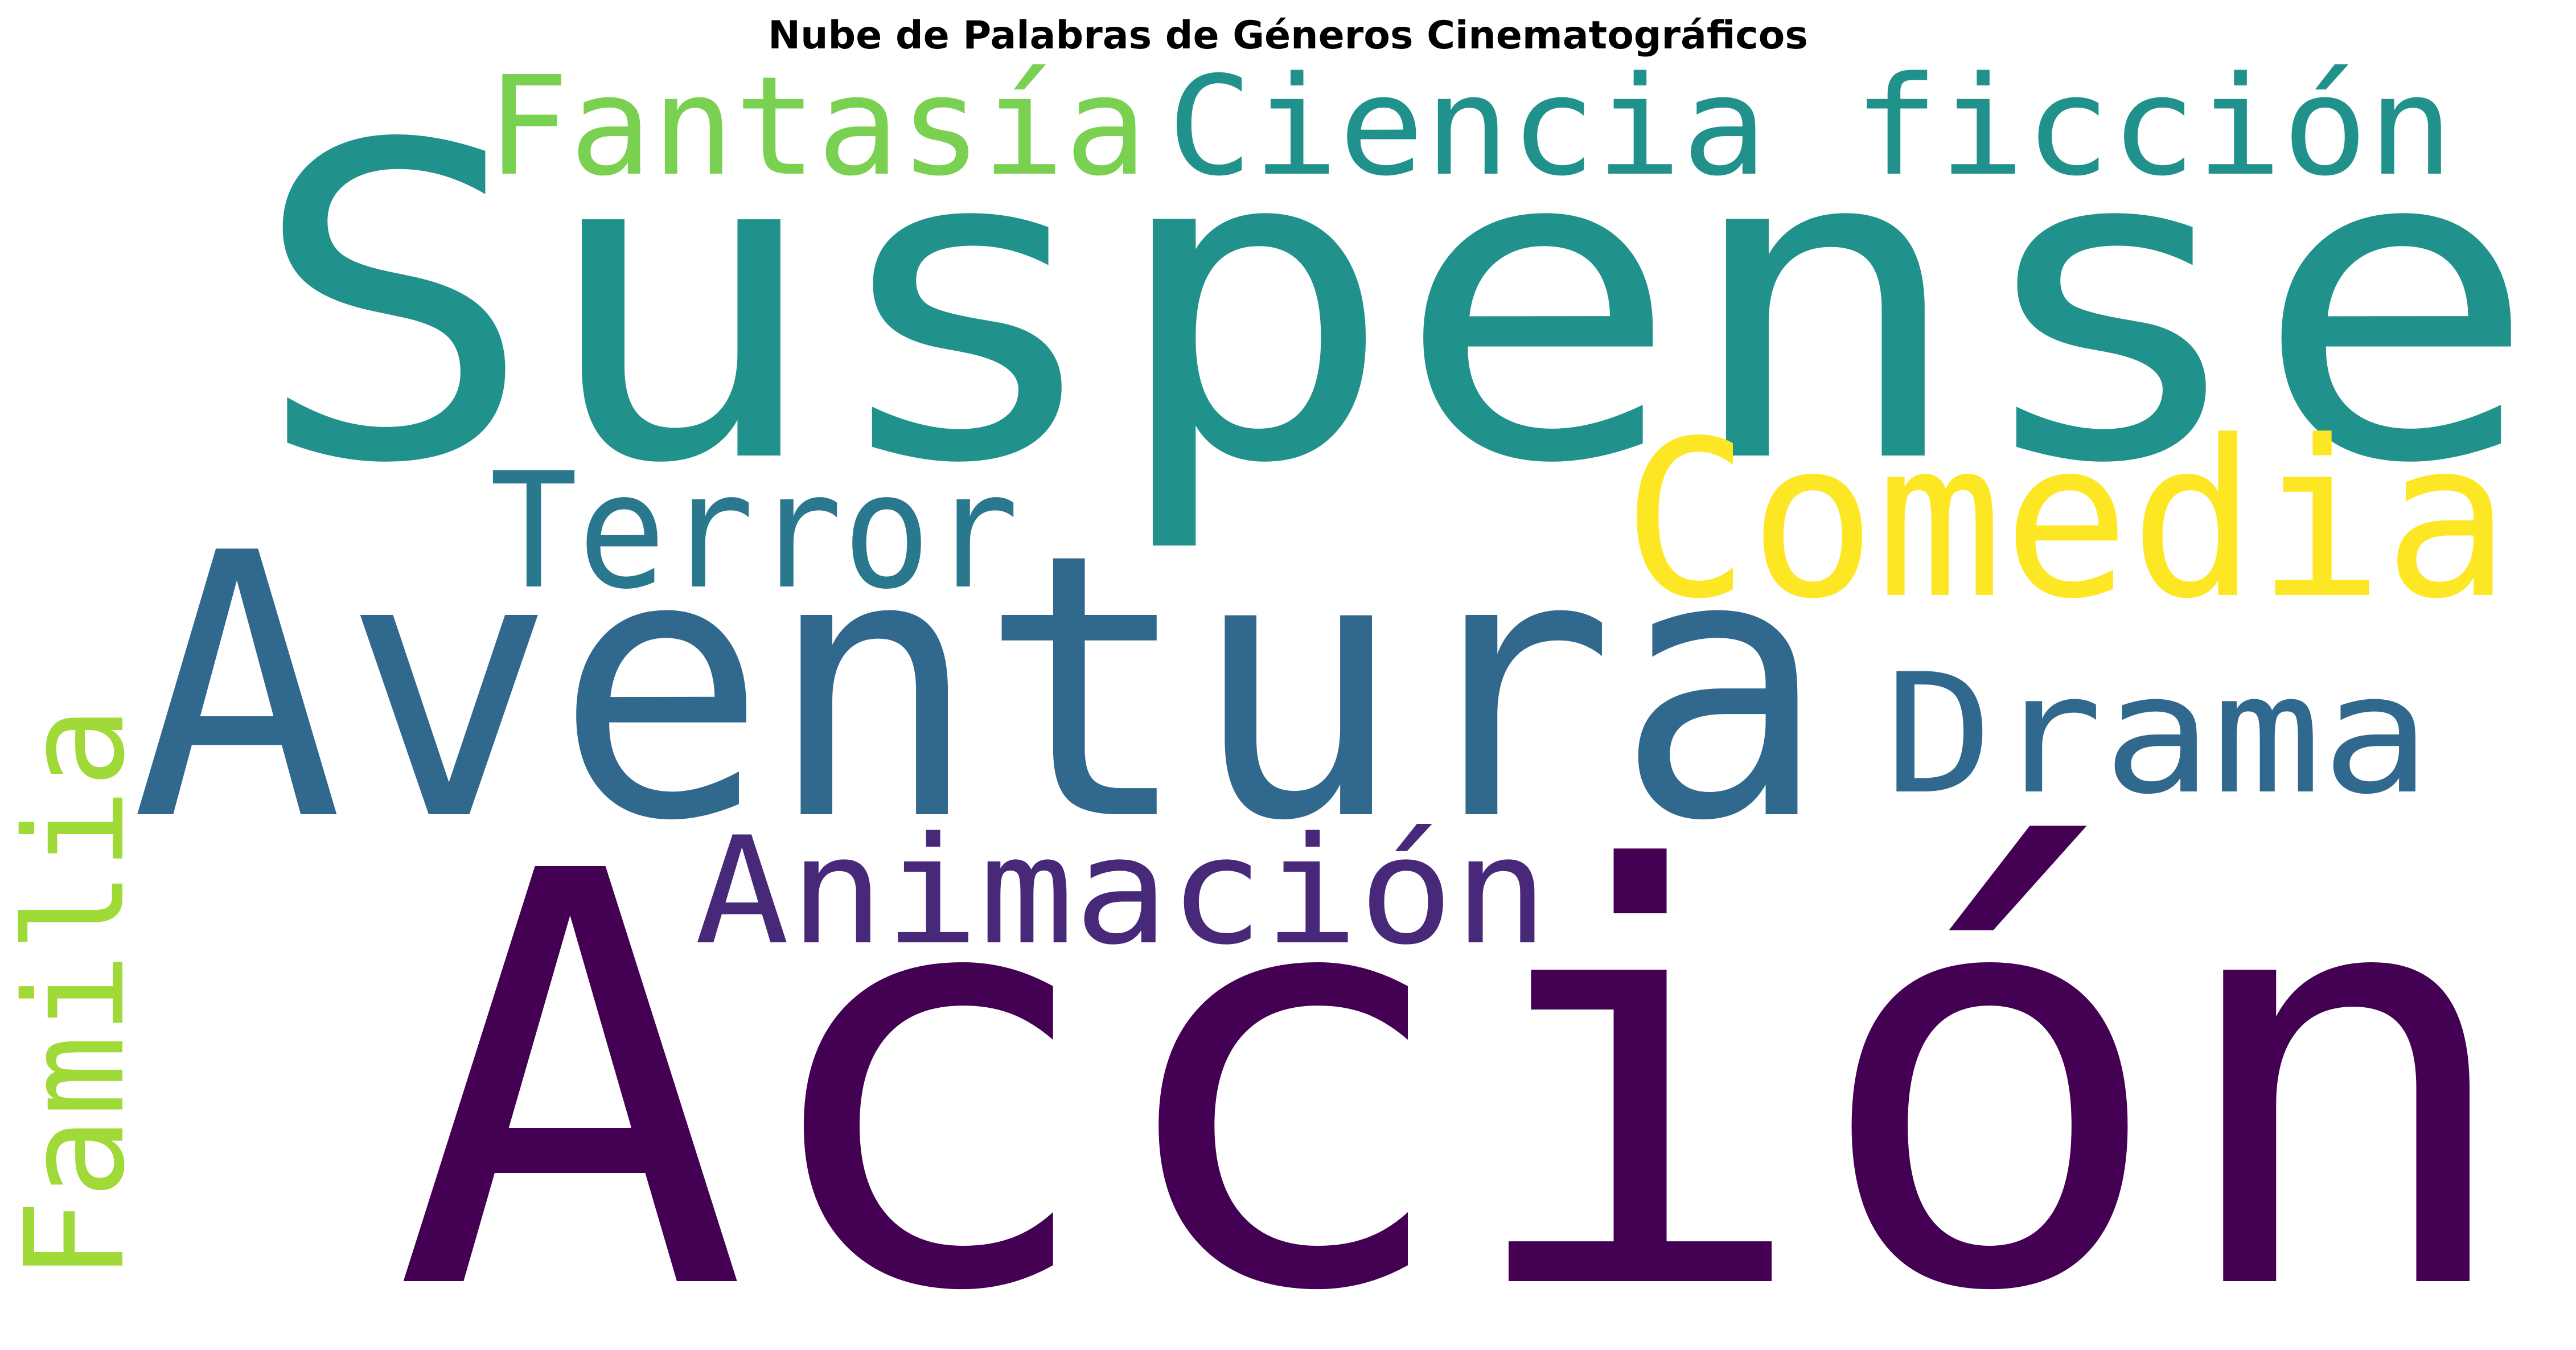 This screenshot has height=1350, width=2576. I want to click on word-familia: Familia, so click(77, 993).